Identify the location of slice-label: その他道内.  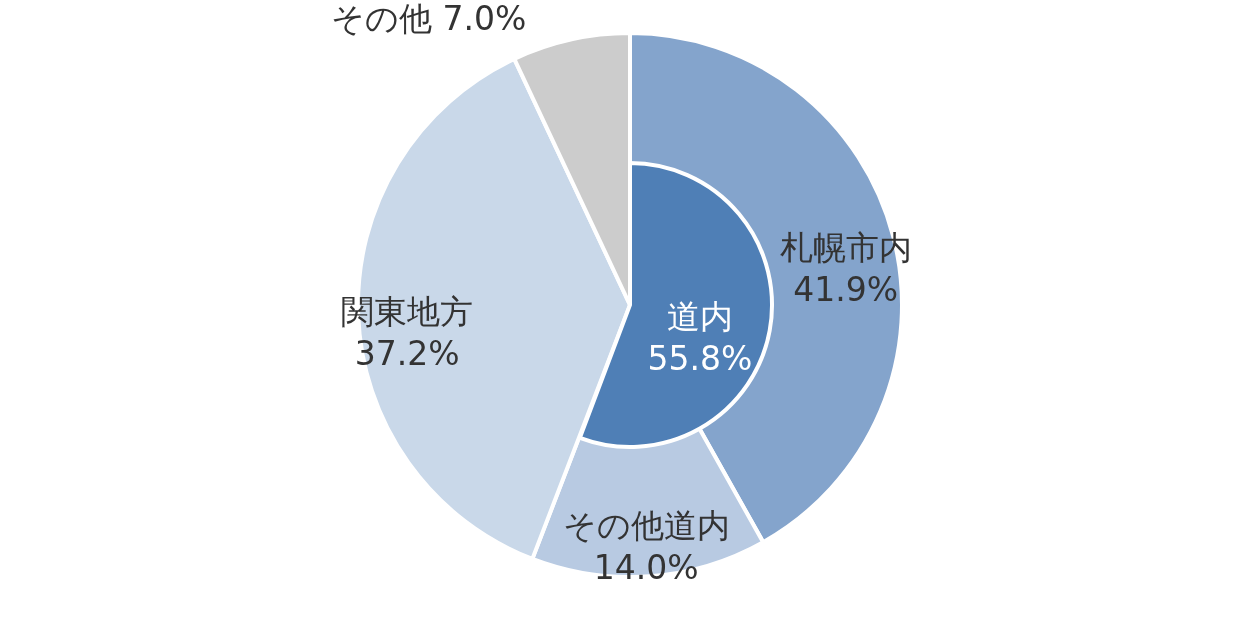
(646, 526).